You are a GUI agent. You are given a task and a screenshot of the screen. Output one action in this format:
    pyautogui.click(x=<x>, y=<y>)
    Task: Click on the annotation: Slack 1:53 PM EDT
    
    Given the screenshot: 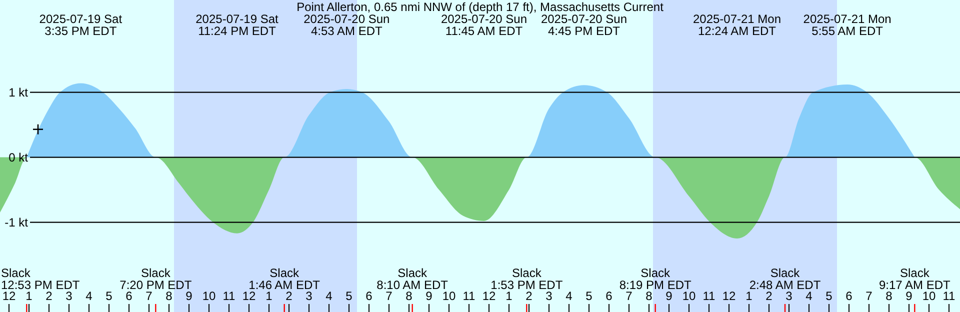 What is the action you would take?
    pyautogui.click(x=527, y=279)
    